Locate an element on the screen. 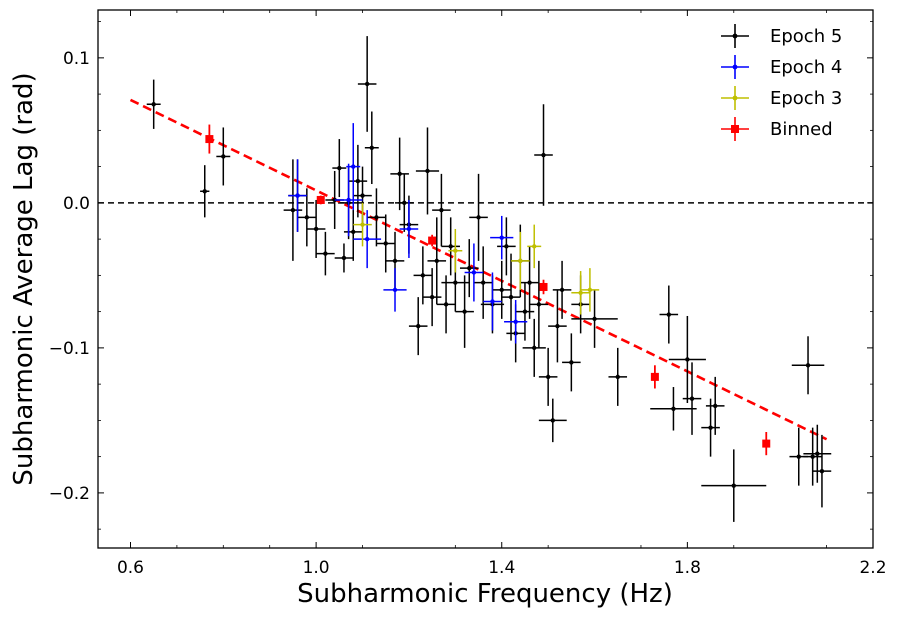 This screenshot has width=900, height=617. y-tick-label: −0.1 is located at coordinates (69, 349).